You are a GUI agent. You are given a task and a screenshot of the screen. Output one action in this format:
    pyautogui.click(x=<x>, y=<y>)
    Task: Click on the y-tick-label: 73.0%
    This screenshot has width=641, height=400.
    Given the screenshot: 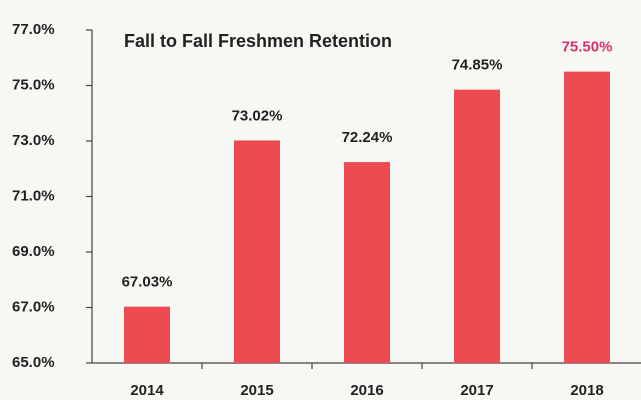 What is the action you would take?
    pyautogui.click(x=33, y=140)
    